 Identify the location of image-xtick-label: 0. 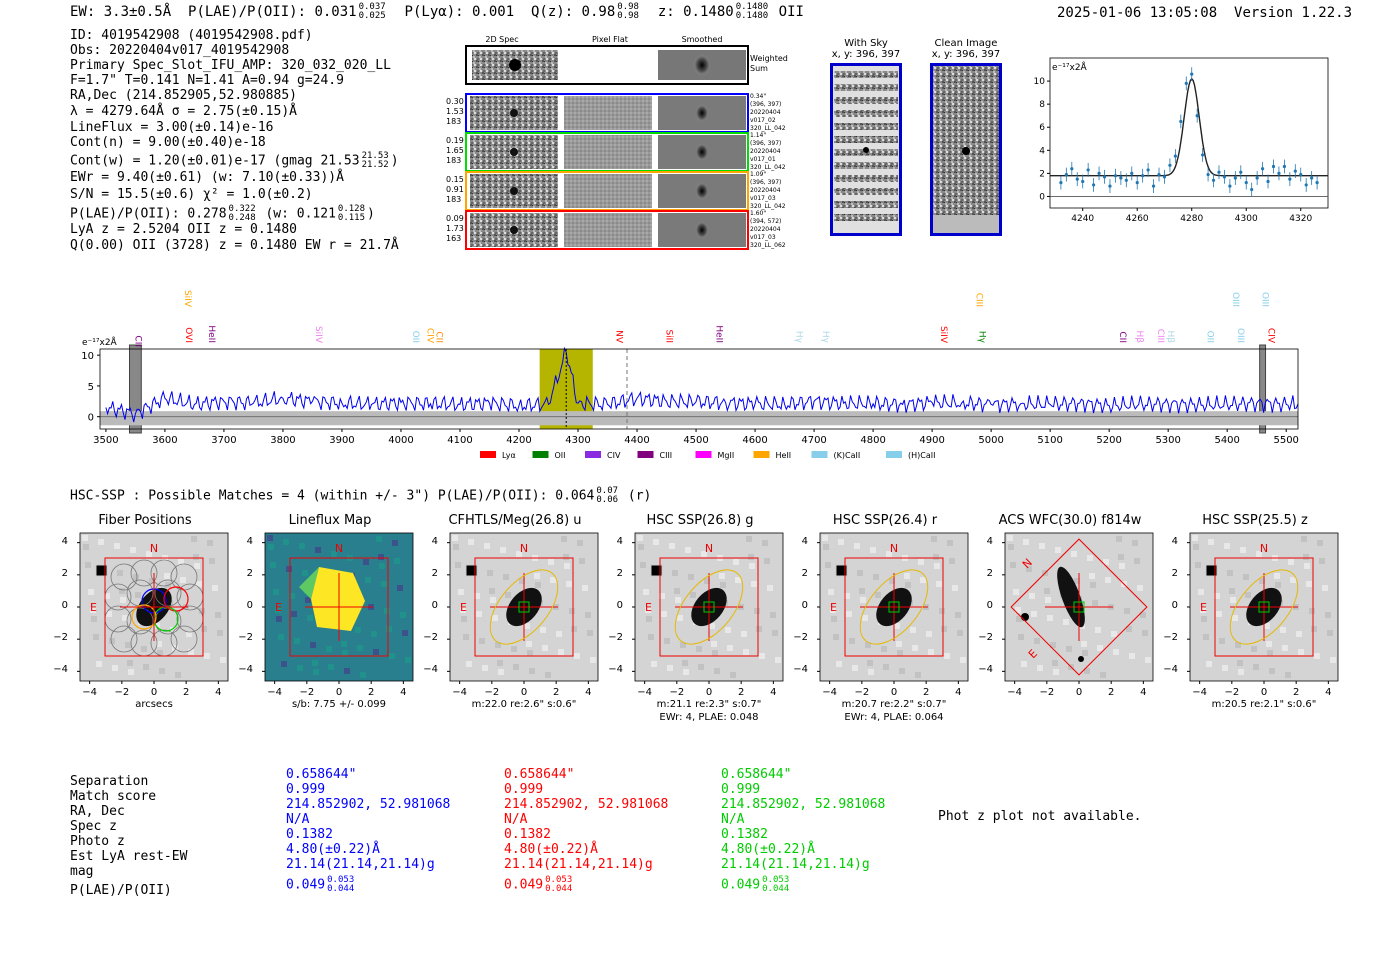
(894, 692).